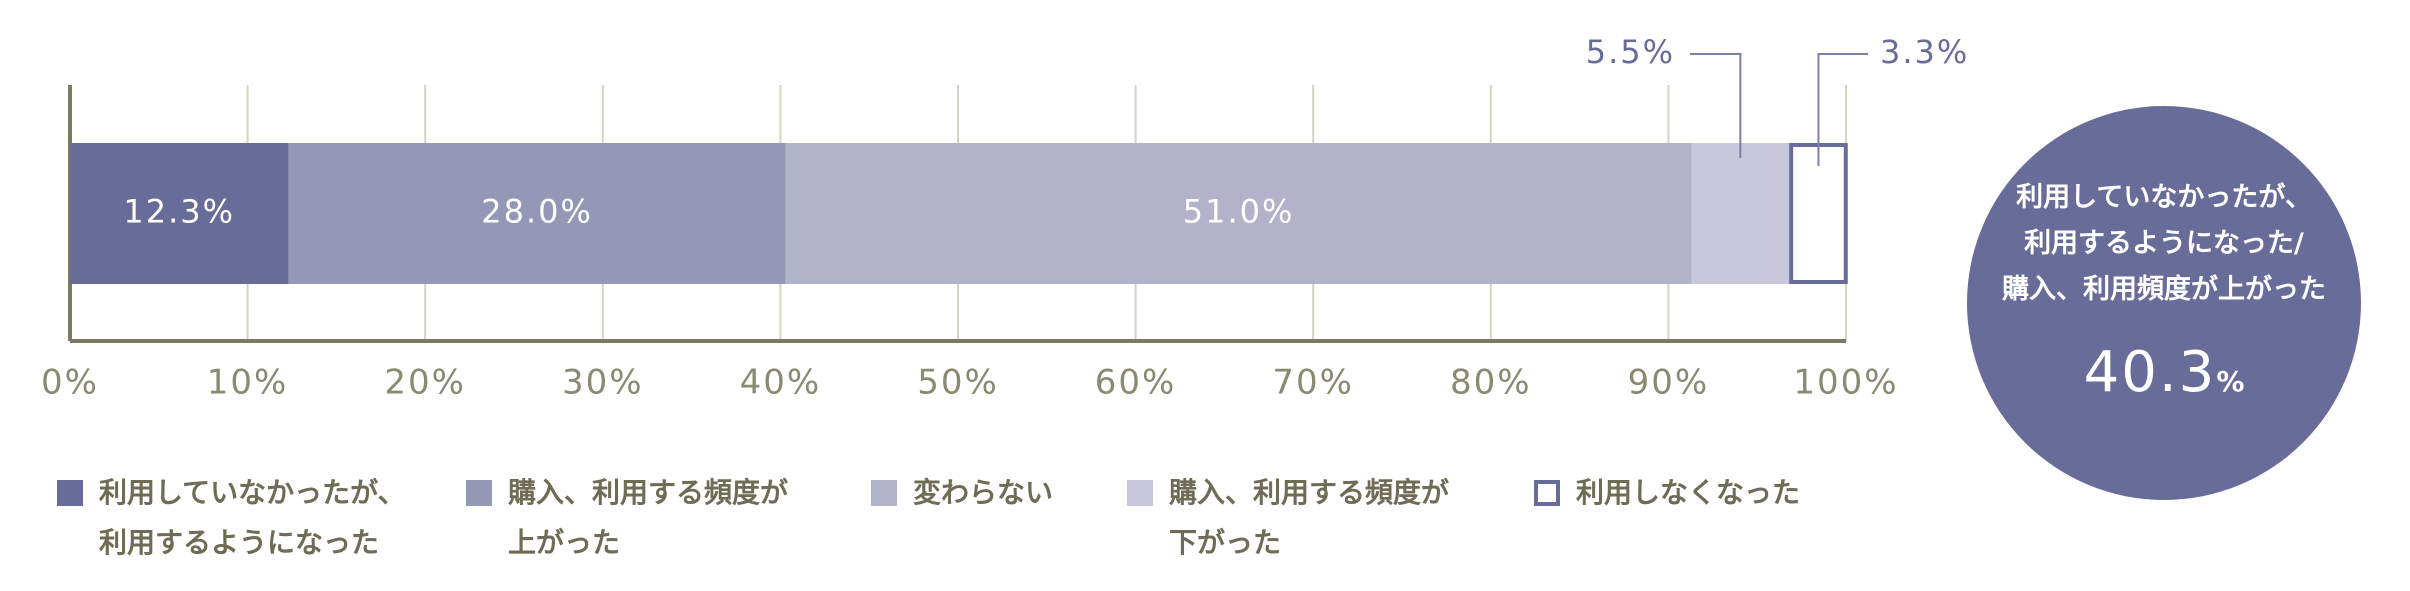 This screenshot has height=591, width=2410. What do you see at coordinates (425, 383) in the screenshot?
I see `x-tick-label: 20%` at bounding box center [425, 383].